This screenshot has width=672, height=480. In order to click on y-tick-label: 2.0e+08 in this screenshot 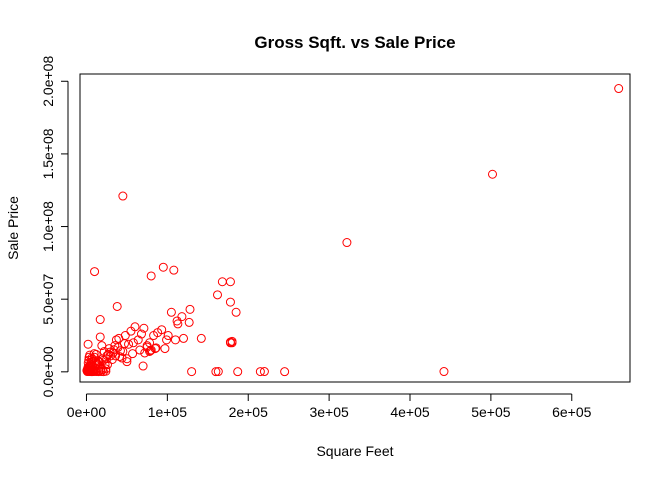, I will do `click(48, 81)`.